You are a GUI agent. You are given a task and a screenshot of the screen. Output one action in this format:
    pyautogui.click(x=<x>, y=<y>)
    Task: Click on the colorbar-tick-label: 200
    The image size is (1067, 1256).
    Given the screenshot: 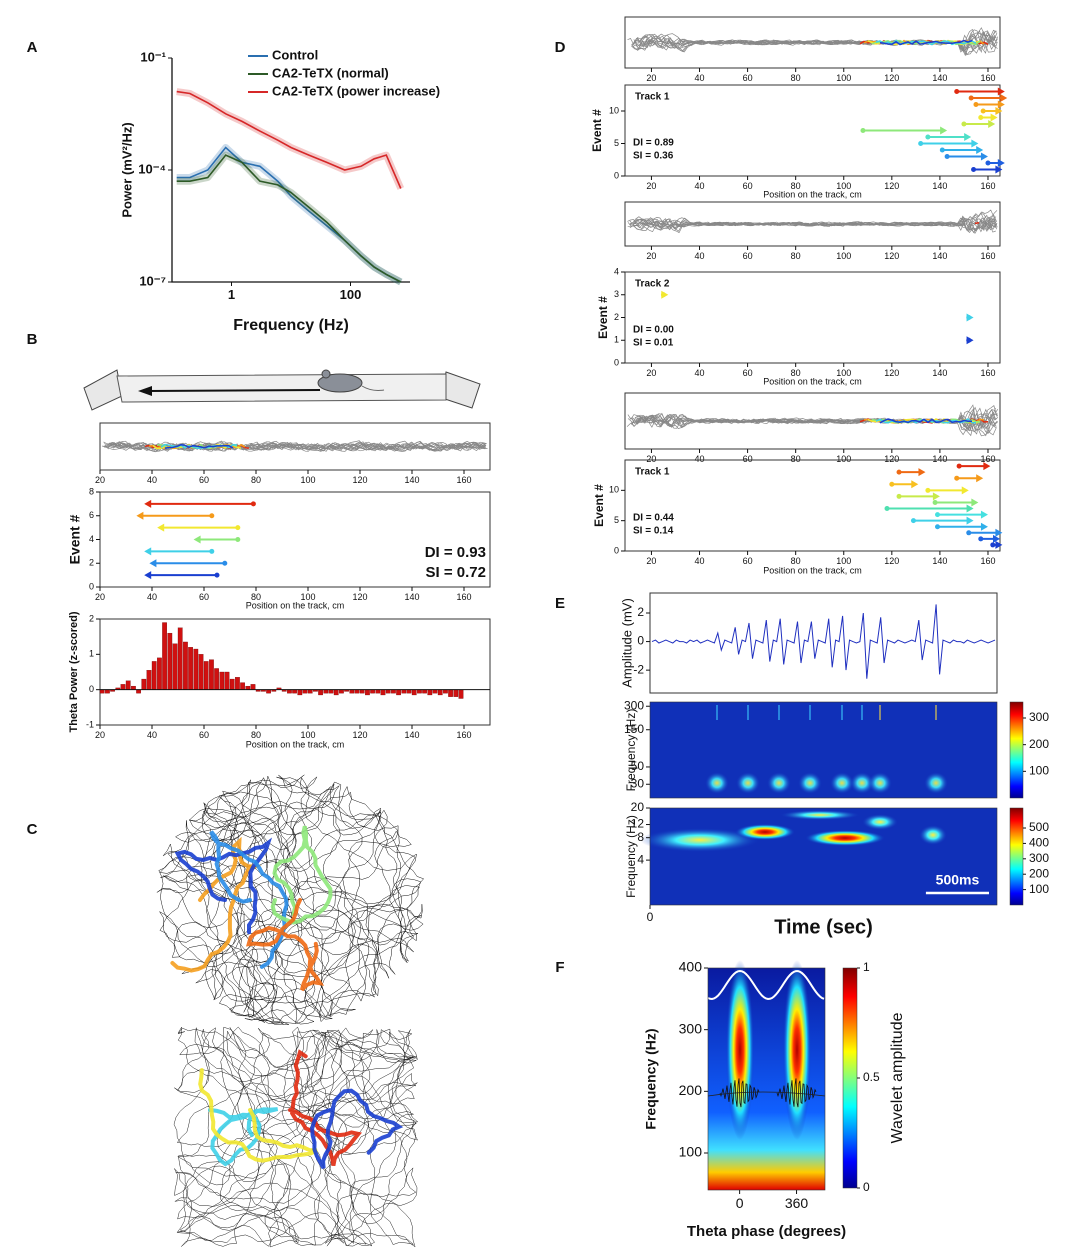 What is the action you would take?
    pyautogui.click(x=1039, y=873)
    